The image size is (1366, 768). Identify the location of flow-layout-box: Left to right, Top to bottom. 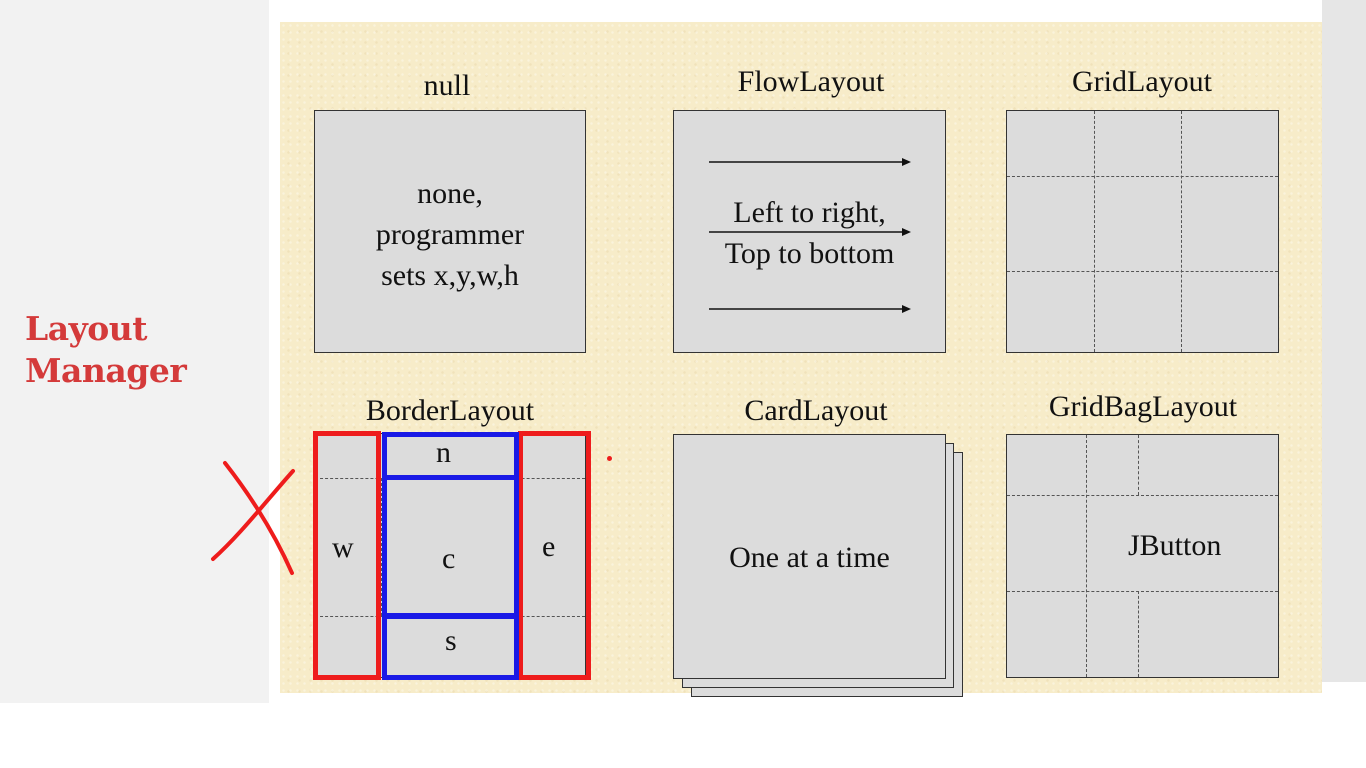
(809, 231).